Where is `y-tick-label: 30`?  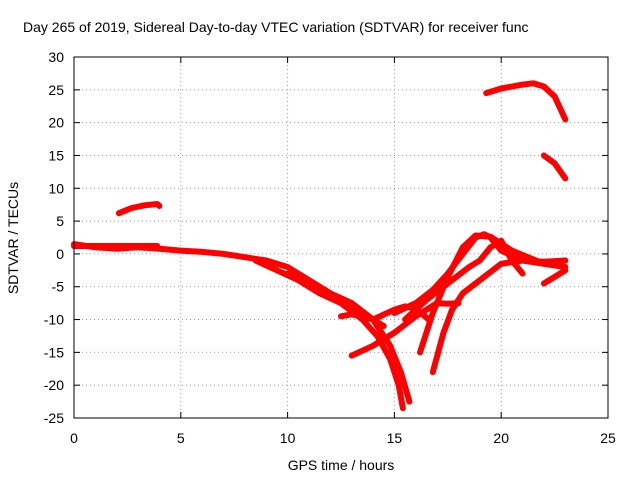 y-tick-label: 30 is located at coordinates (56, 57).